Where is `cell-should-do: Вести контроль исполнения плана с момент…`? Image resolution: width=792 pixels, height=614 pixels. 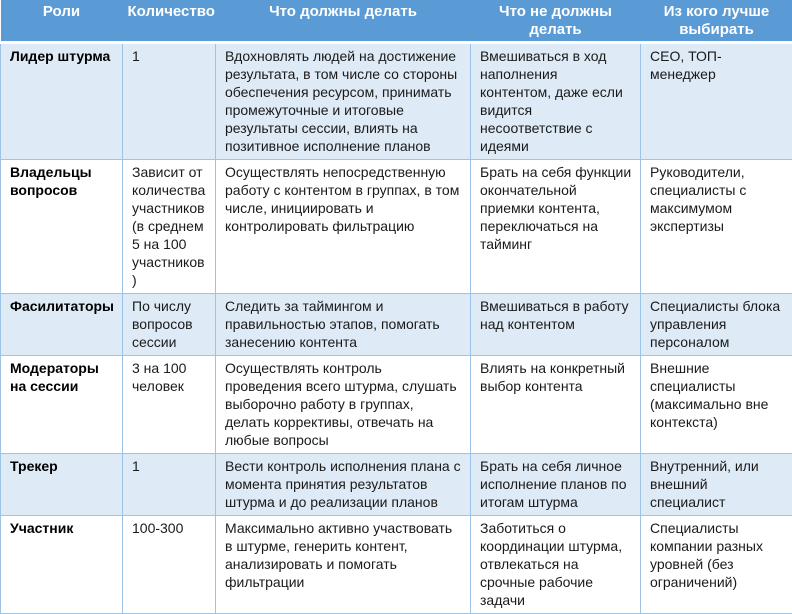
cell-should-do: Вести контроль исполнения плана с момент… is located at coordinates (343, 485).